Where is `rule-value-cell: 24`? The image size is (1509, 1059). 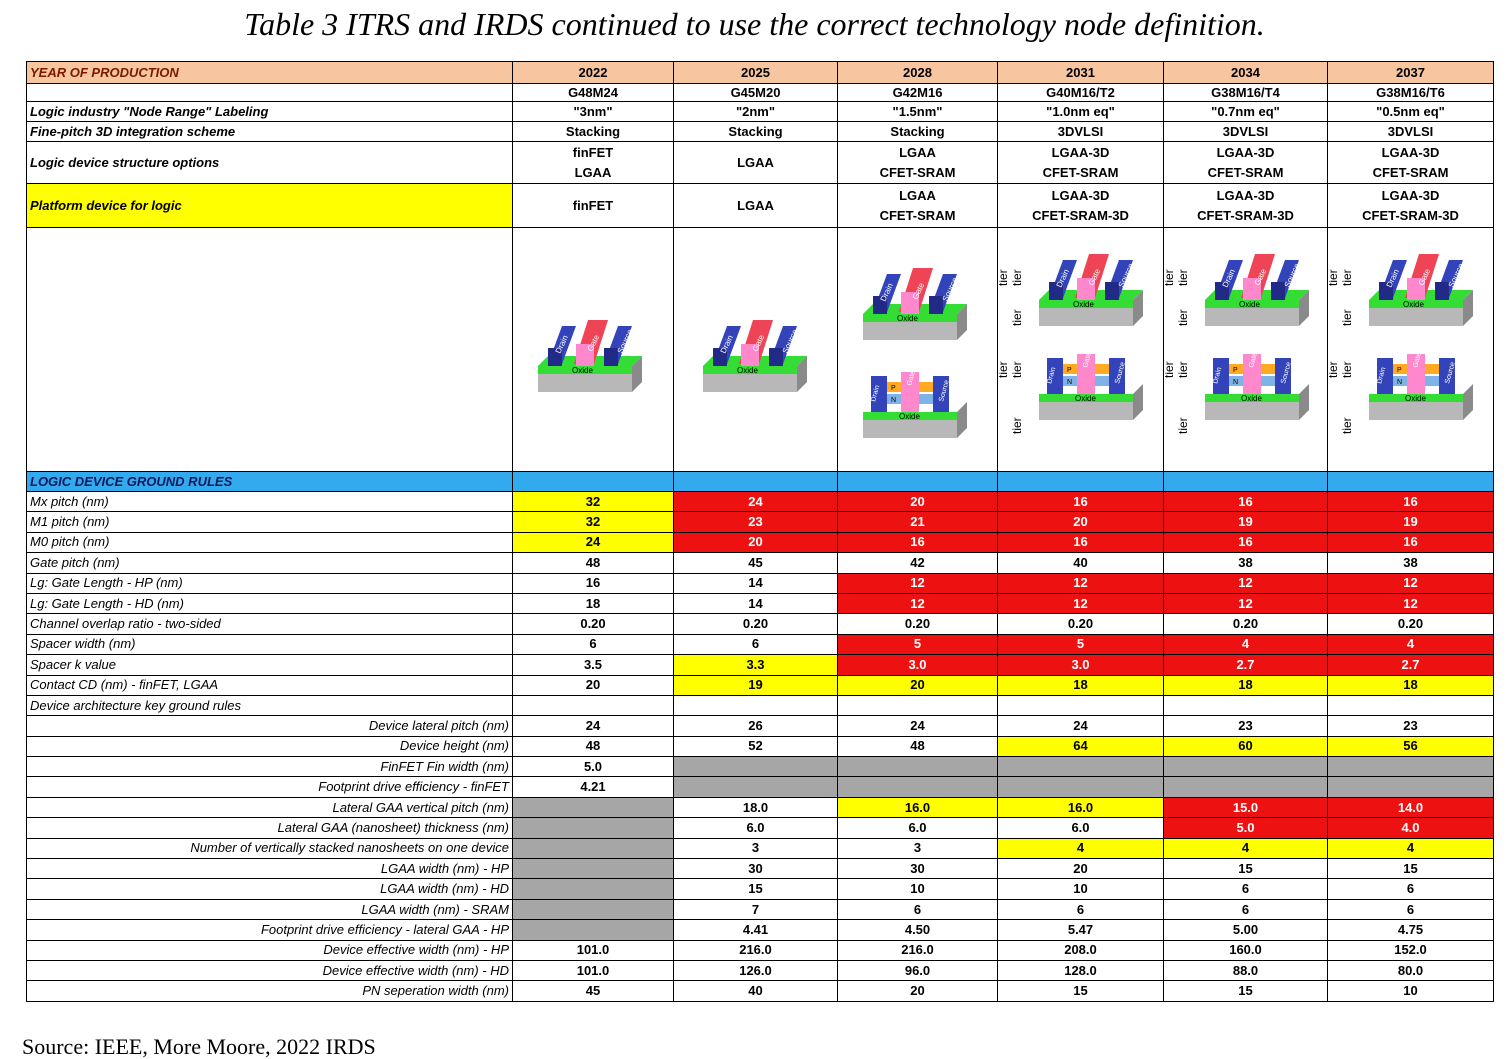 rule-value-cell: 24 is located at coordinates (593, 726).